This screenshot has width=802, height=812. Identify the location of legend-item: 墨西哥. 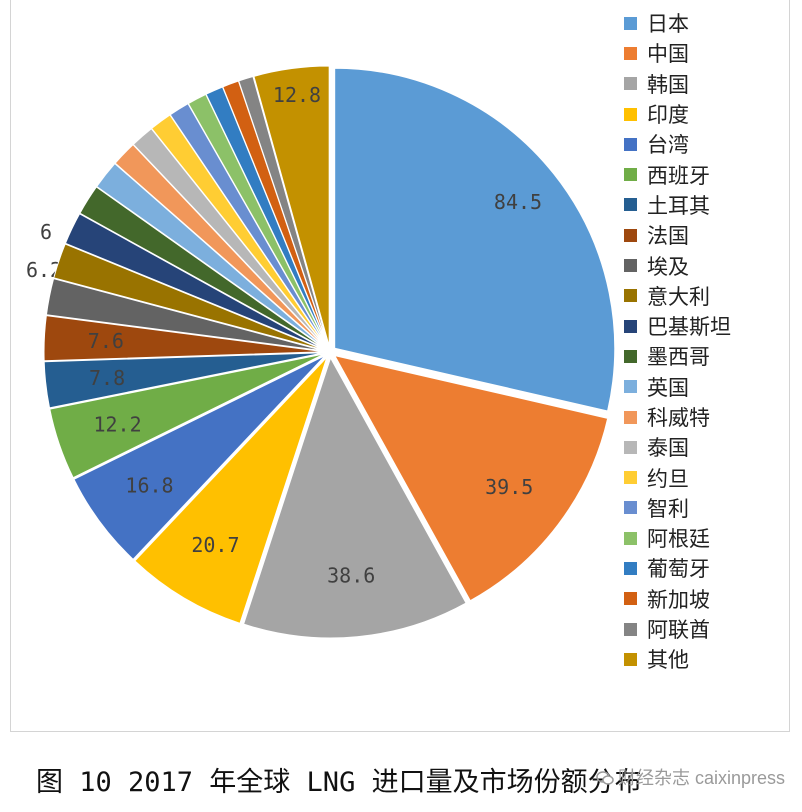
(709, 356).